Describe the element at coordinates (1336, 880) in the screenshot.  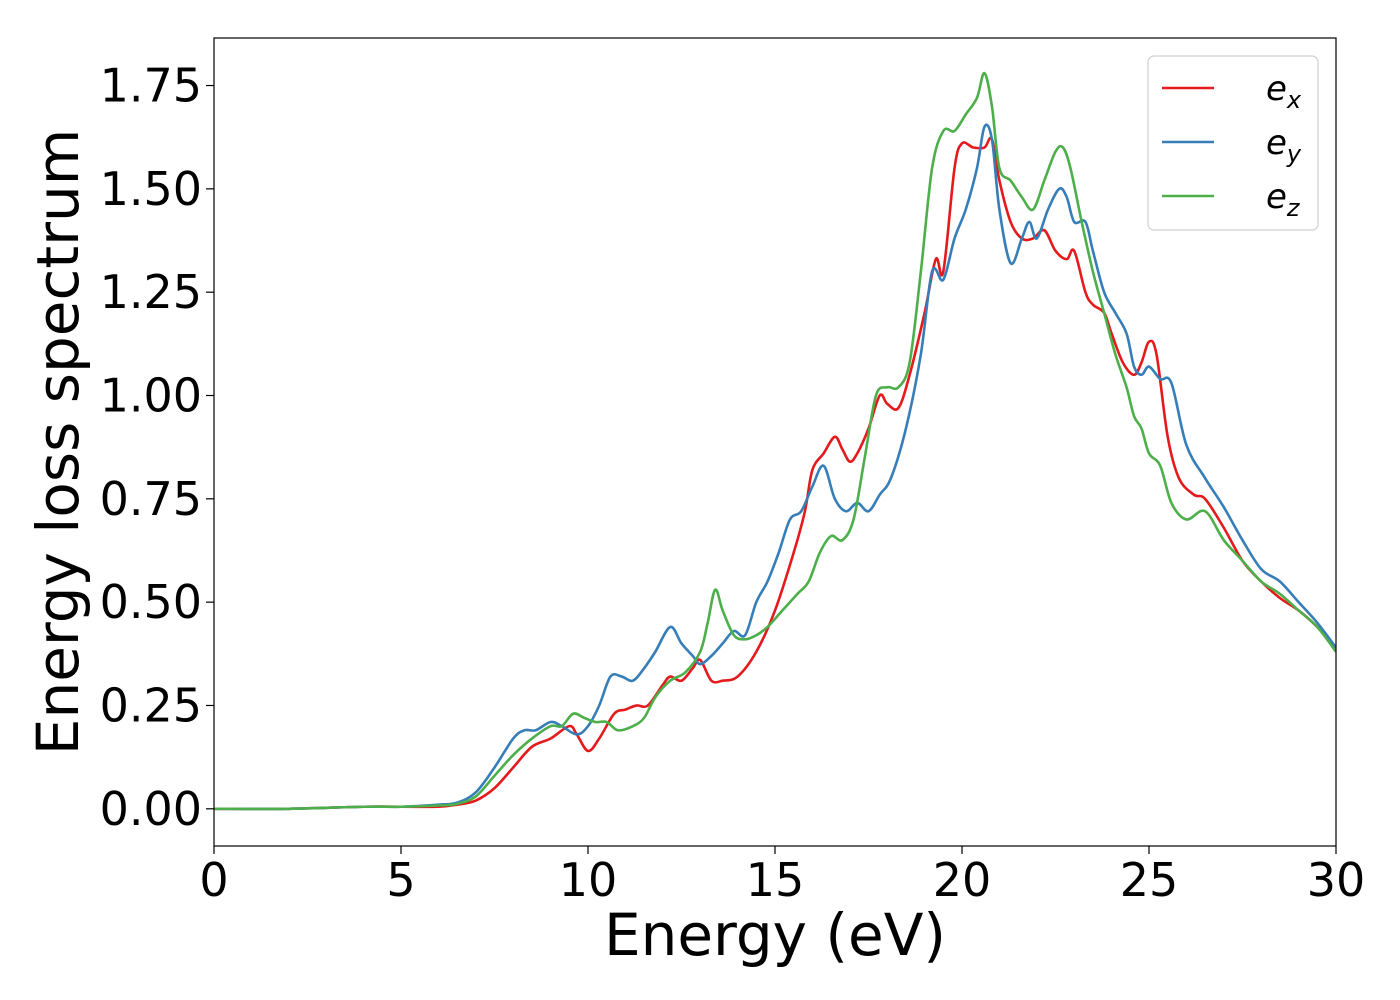
I see `x-tick-label: 30` at that location.